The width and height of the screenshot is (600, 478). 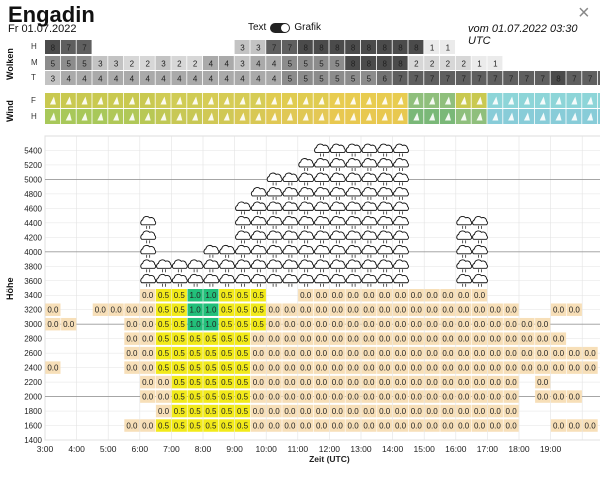 I want to click on lift-value: 1.0, so click(x=211, y=309).